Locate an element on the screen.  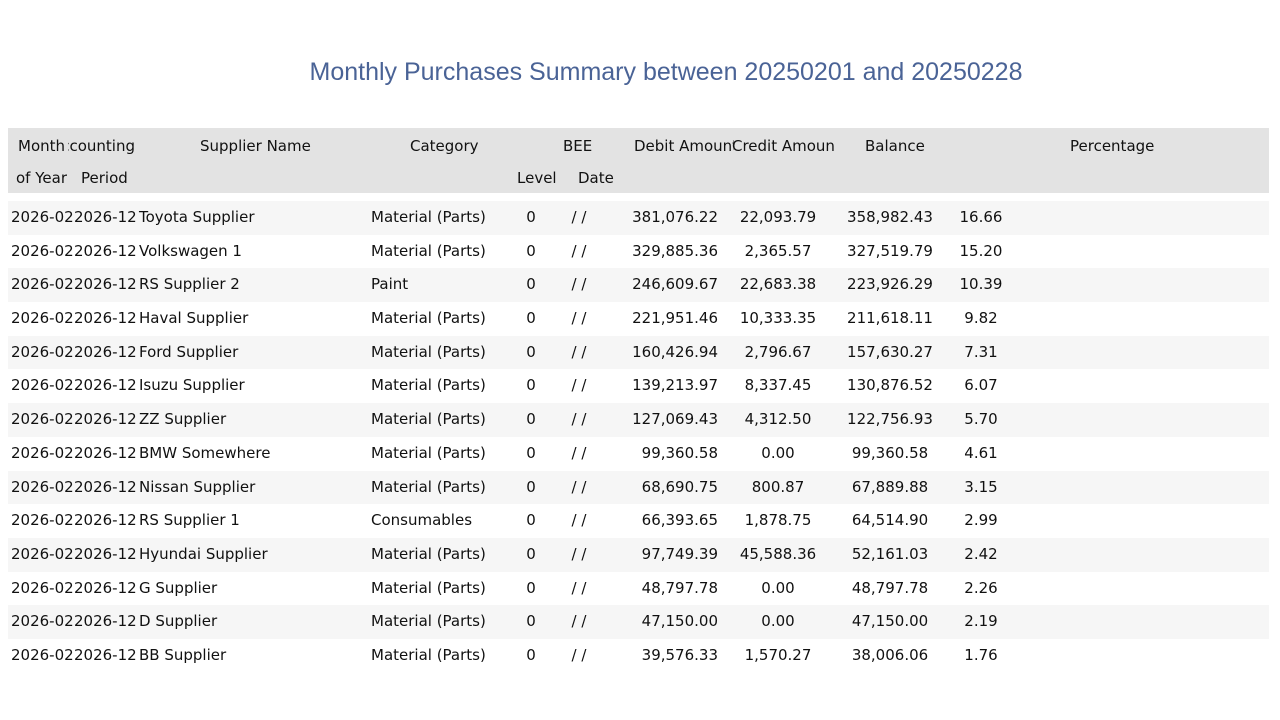
cell-supplier: Nissan Supplier is located at coordinates (197, 486).